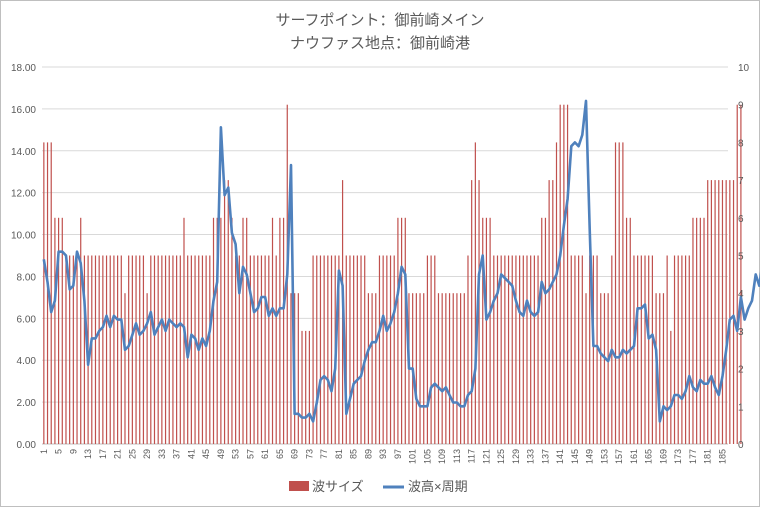 This screenshot has height=507, width=760. What do you see at coordinates (427, 456) in the screenshot?
I see `x-tick-label: 105` at bounding box center [427, 456].